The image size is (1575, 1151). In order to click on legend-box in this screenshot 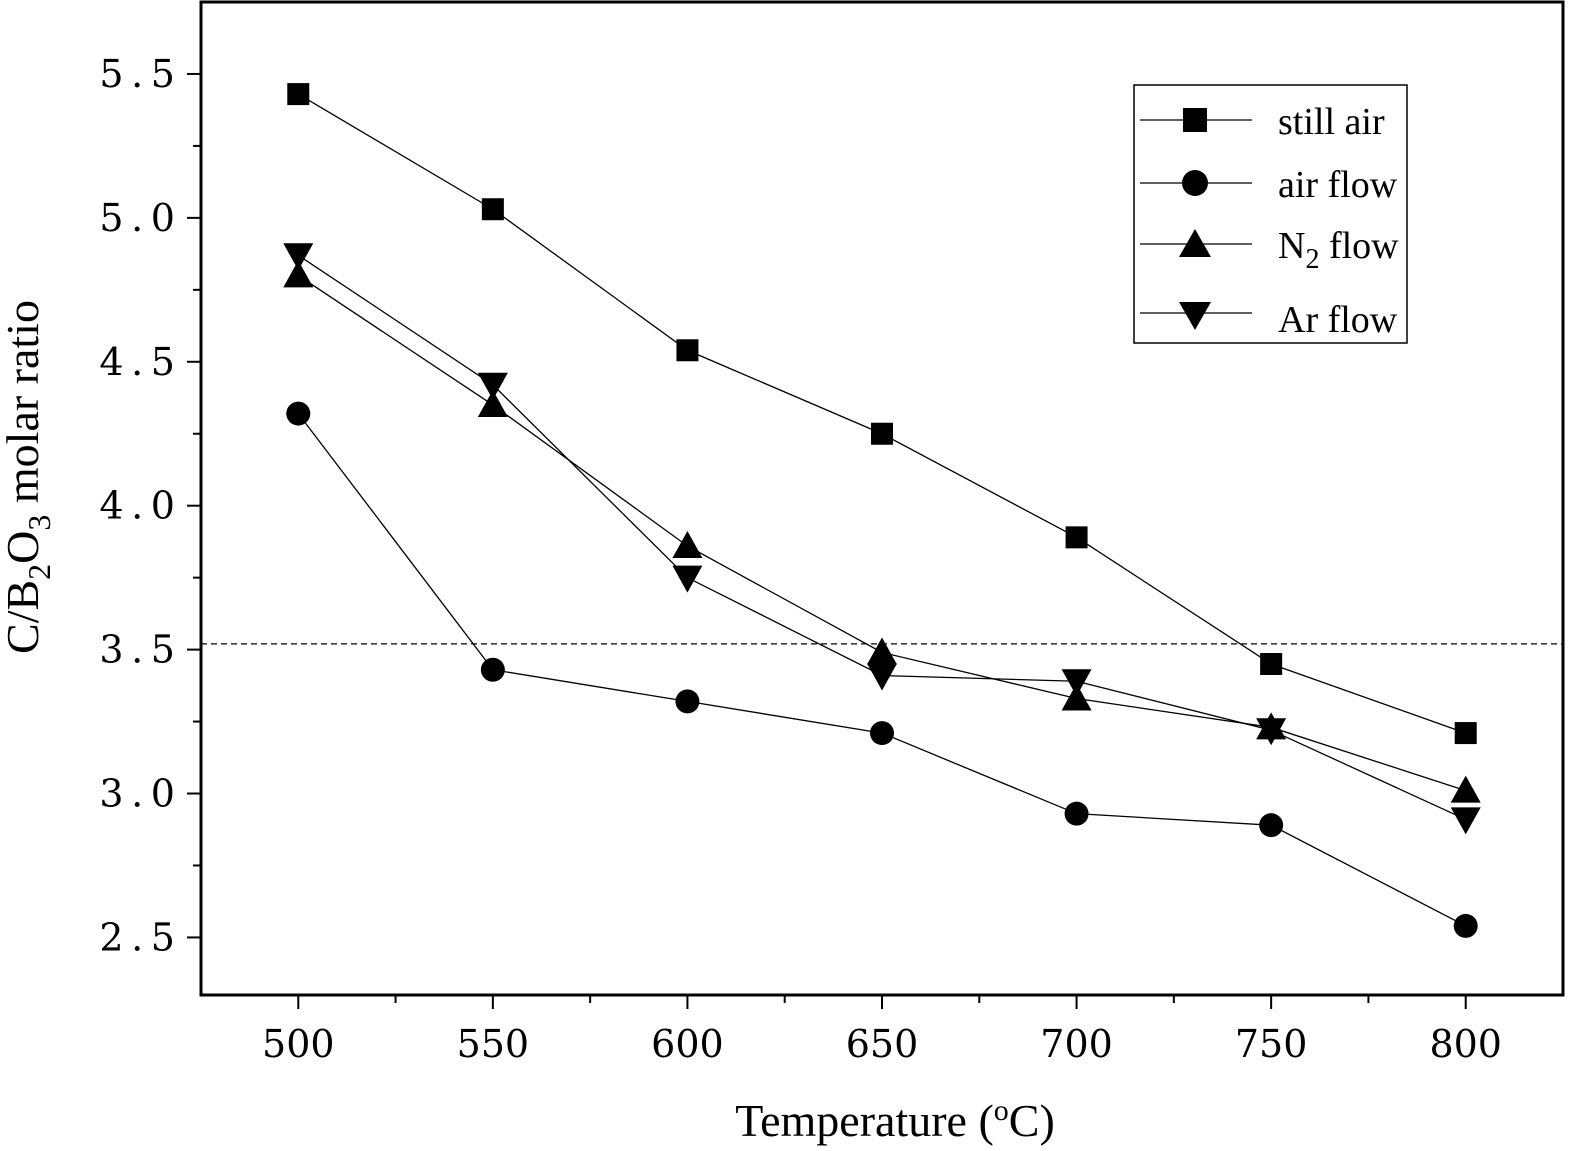, I will do `click(1270, 214)`.